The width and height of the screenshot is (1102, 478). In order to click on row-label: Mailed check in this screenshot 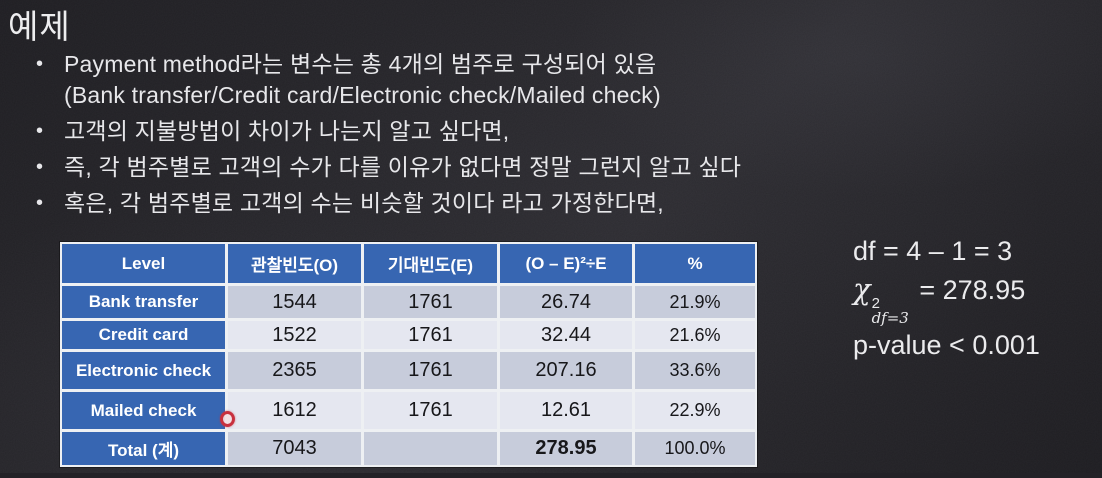, I will do `click(143, 410)`.